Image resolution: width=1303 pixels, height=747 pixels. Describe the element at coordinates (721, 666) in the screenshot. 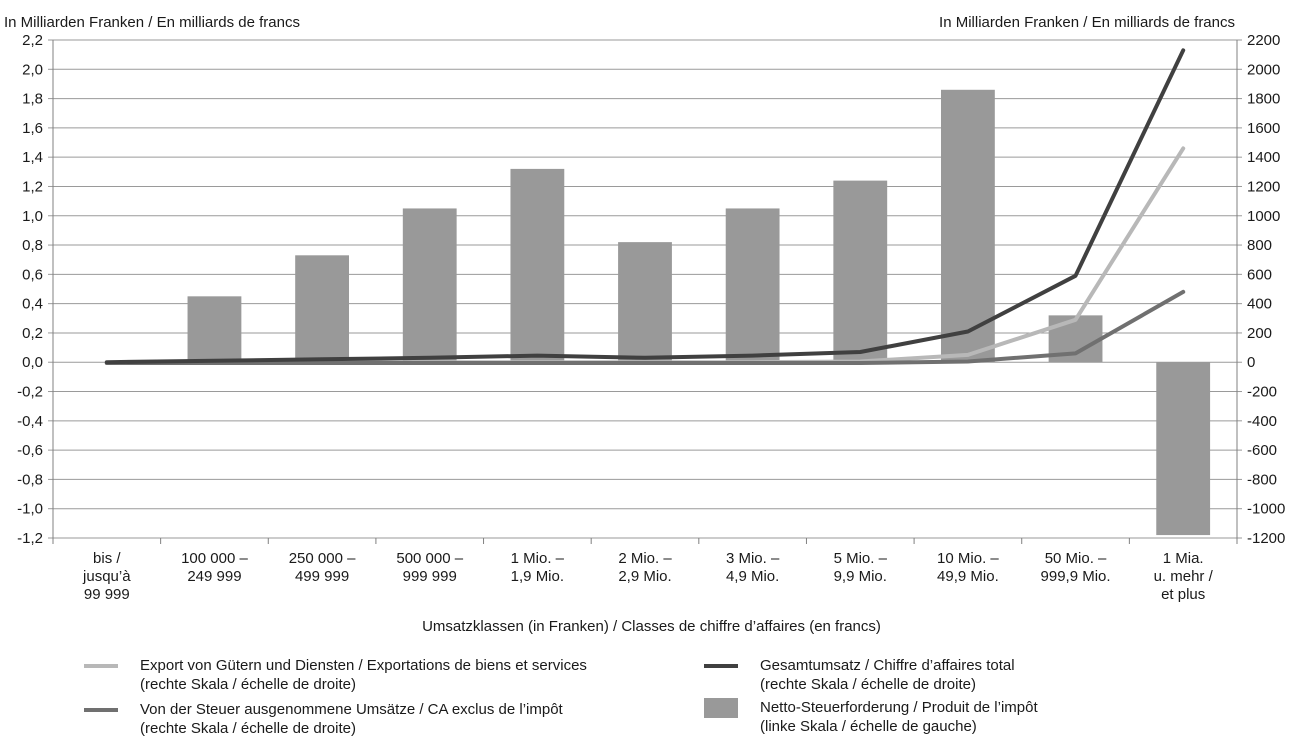

I see `legend-swatch-total` at that location.